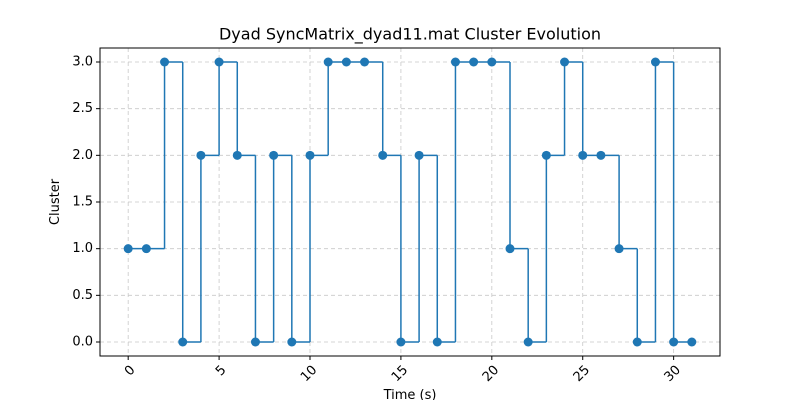  What do you see at coordinates (55, 201) in the screenshot?
I see `y-axis-label: Cluster` at bounding box center [55, 201].